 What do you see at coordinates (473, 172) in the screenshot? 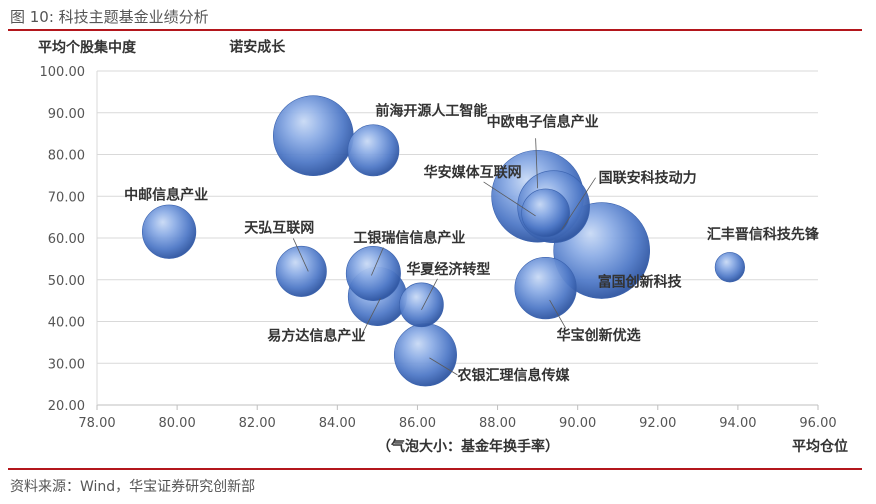
I see `bubble-label: 华安媒体互联网` at bounding box center [473, 172].